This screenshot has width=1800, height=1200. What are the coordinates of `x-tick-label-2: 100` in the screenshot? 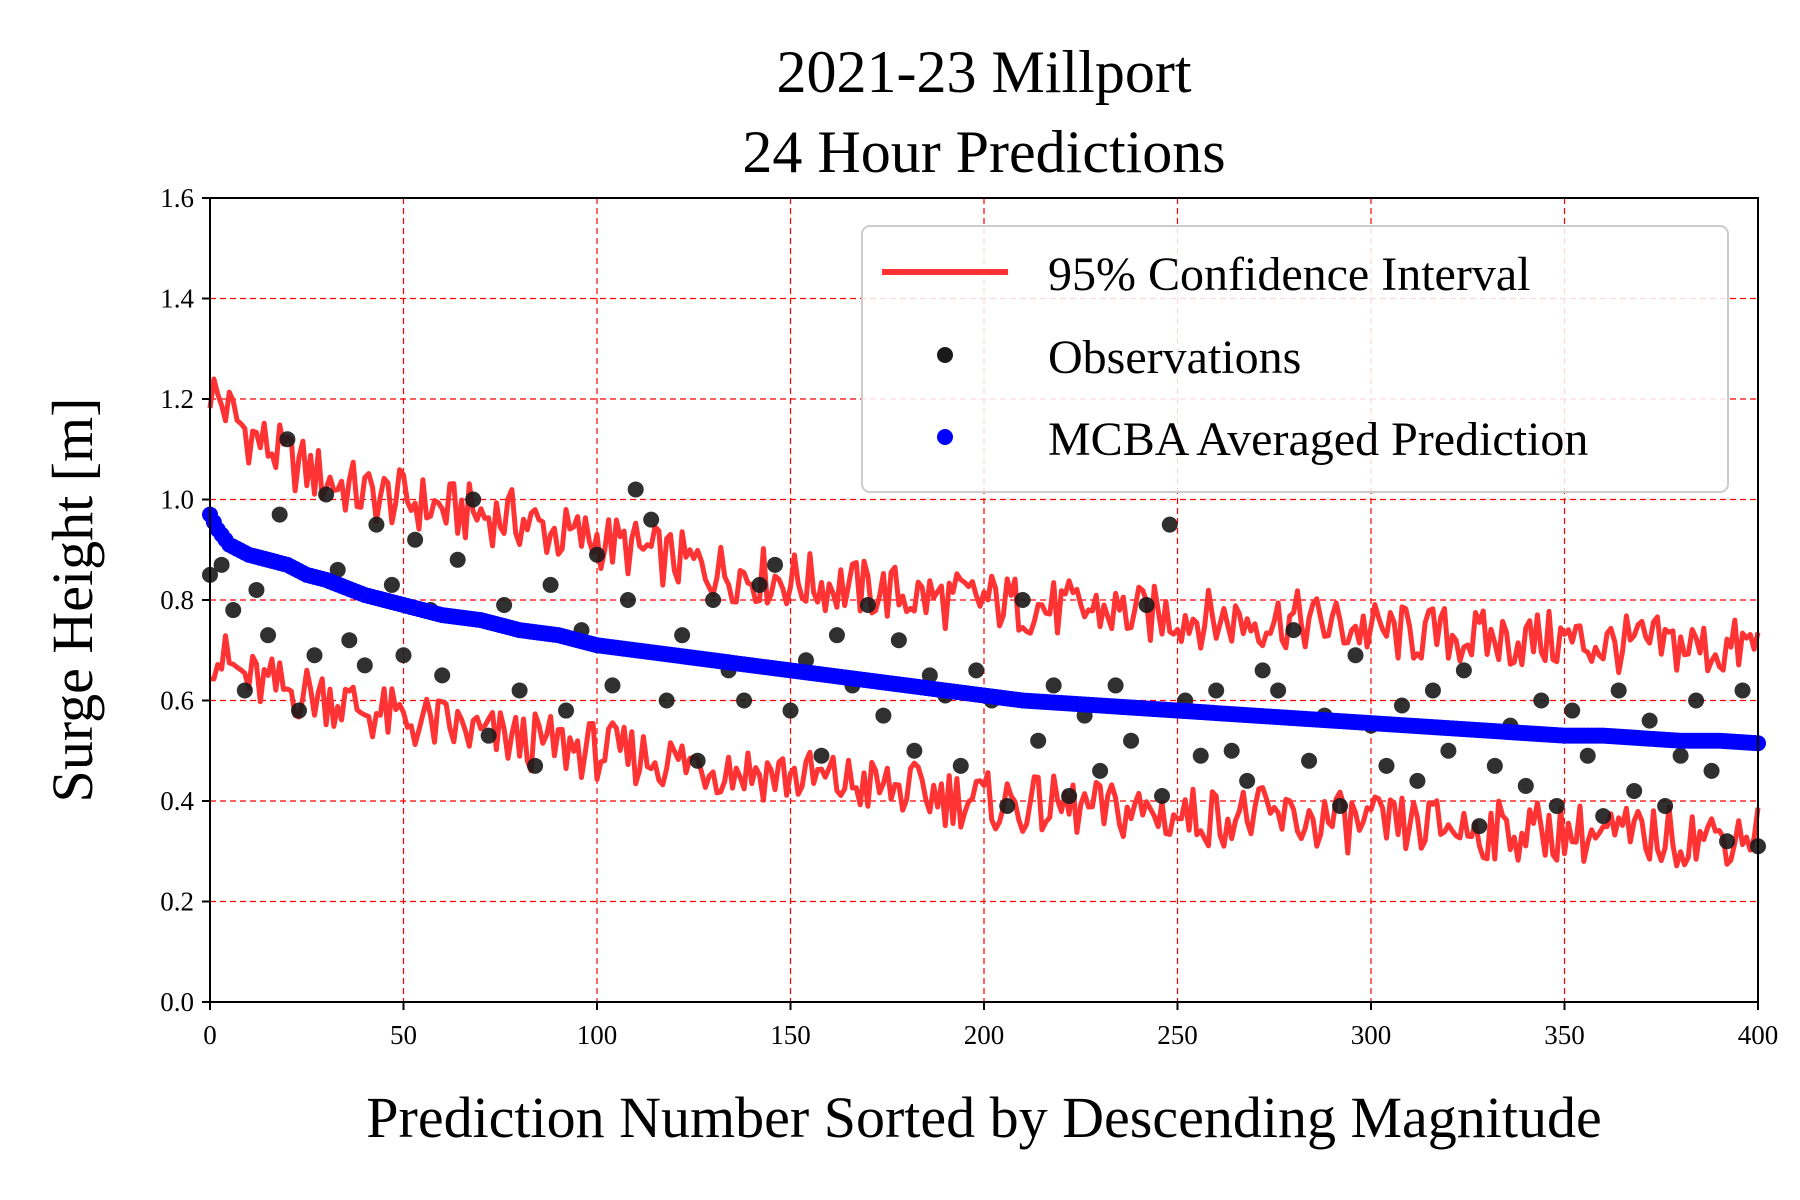 It's located at (597, 1035).